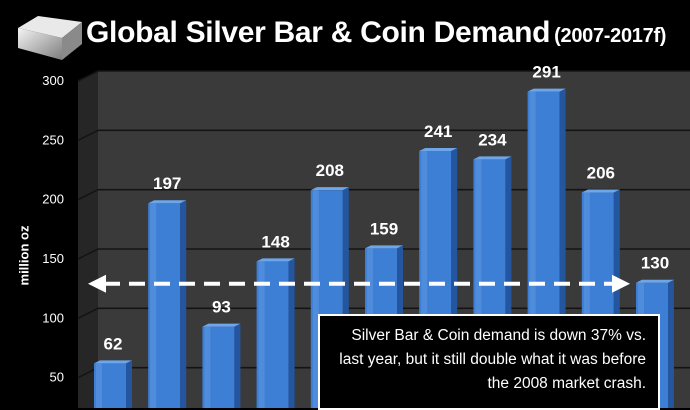 The height and width of the screenshot is (410, 690). Describe the element at coordinates (610, 36) in the screenshot. I see `chart-subtitle: (2007-2017f)` at that location.